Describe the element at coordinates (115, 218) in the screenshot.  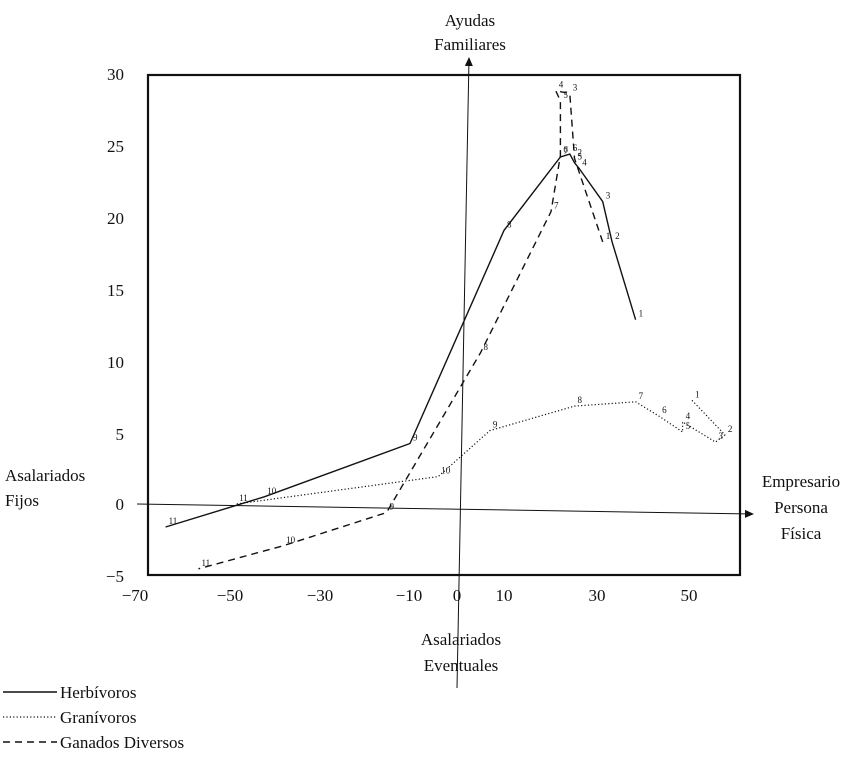
I see `y-tick-label: 20` at that location.